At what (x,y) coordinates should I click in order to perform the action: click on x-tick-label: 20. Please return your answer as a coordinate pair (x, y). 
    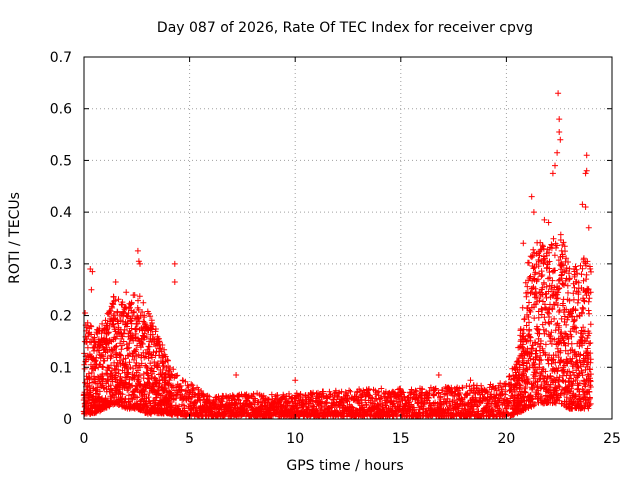
    Looking at the image, I should click on (506, 439).